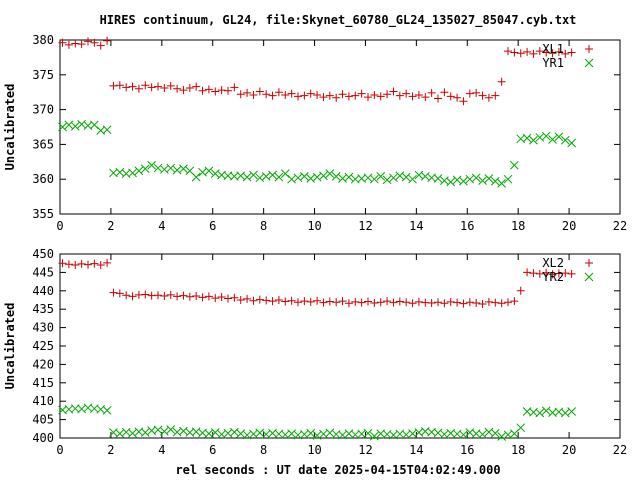 Image resolution: width=640 pixels, height=484 pixels. I want to click on legend-label-yr2: YR2, so click(553, 277).